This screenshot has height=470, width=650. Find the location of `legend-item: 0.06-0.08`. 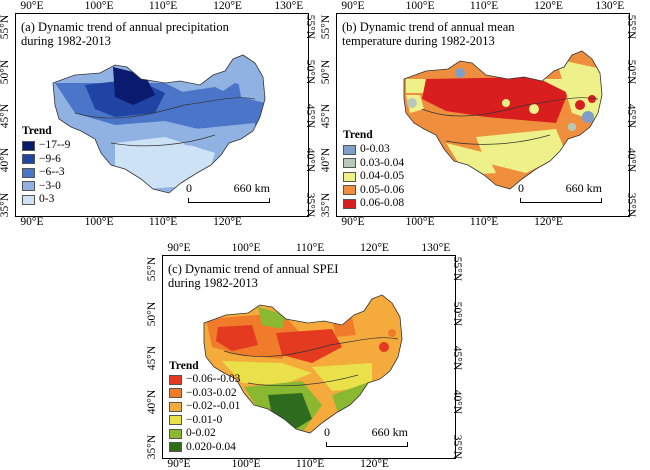

legend-item: 0.06-0.08 is located at coordinates (373, 204).